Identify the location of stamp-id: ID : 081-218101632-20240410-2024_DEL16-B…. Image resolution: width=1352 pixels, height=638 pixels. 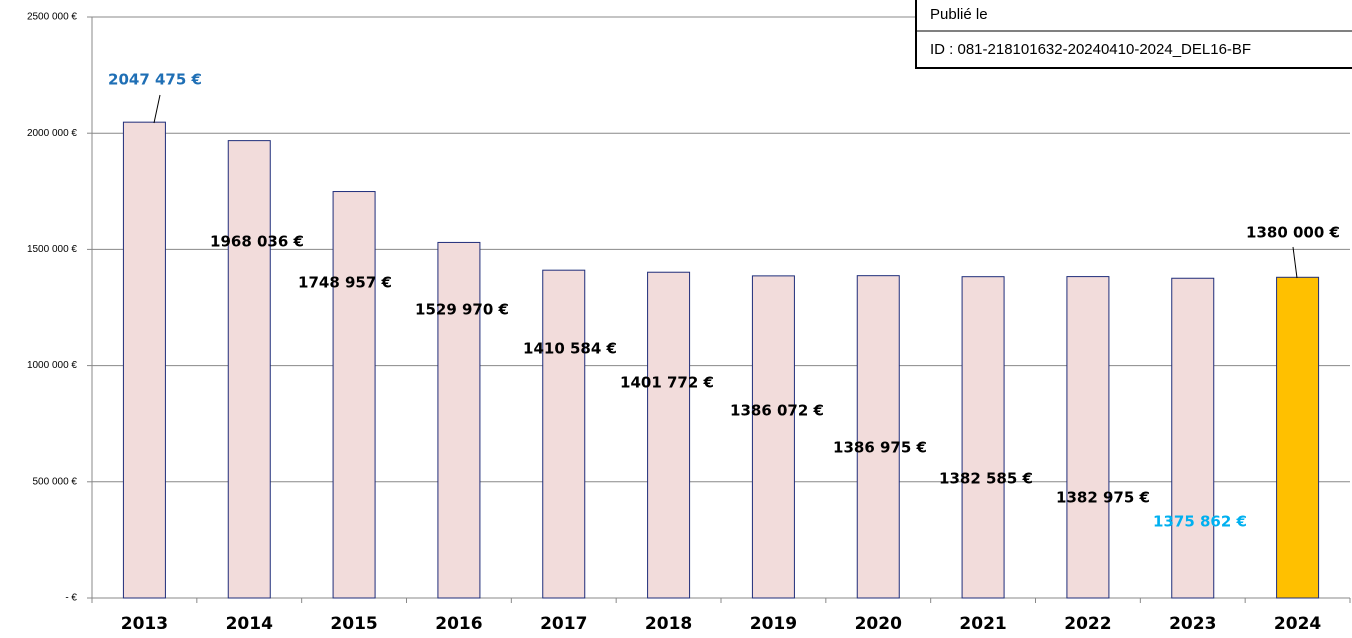
(1090, 49).